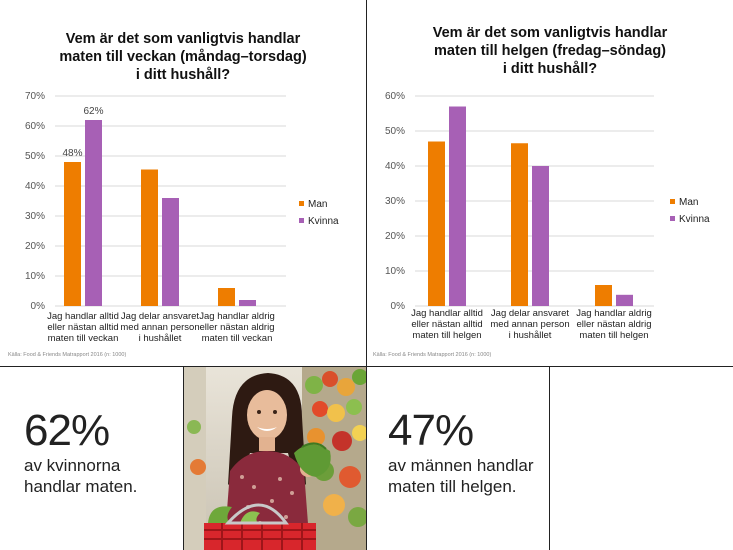 Image resolution: width=733 pixels, height=550 pixels. Describe the element at coordinates (641, 458) in the screenshot. I see `empty-panel` at that location.